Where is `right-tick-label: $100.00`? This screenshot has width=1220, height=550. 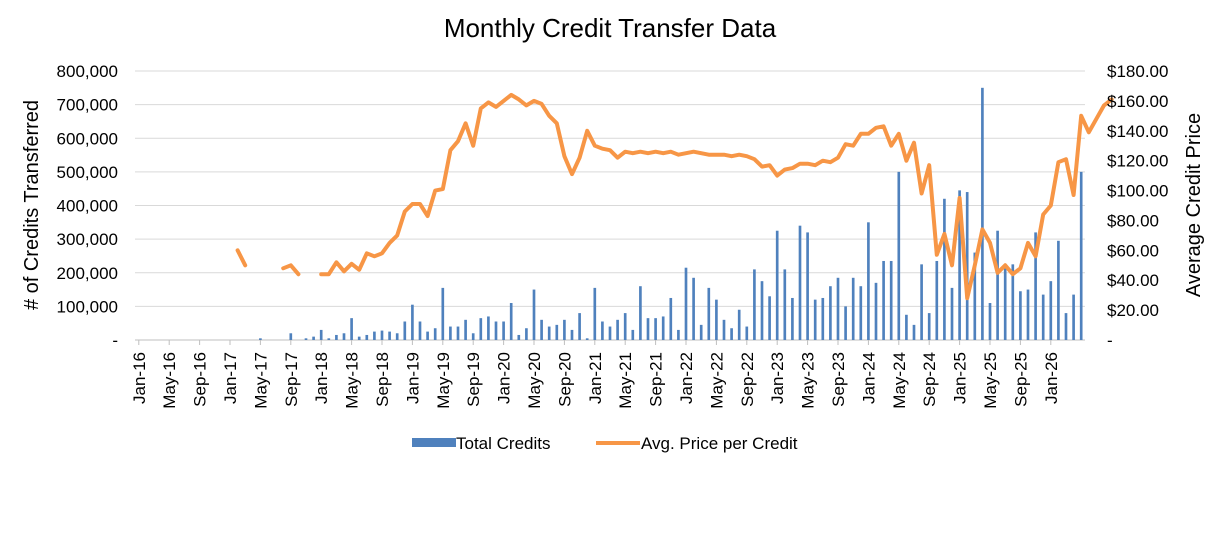 right-tick-label: $100.00 is located at coordinates (1137, 191).